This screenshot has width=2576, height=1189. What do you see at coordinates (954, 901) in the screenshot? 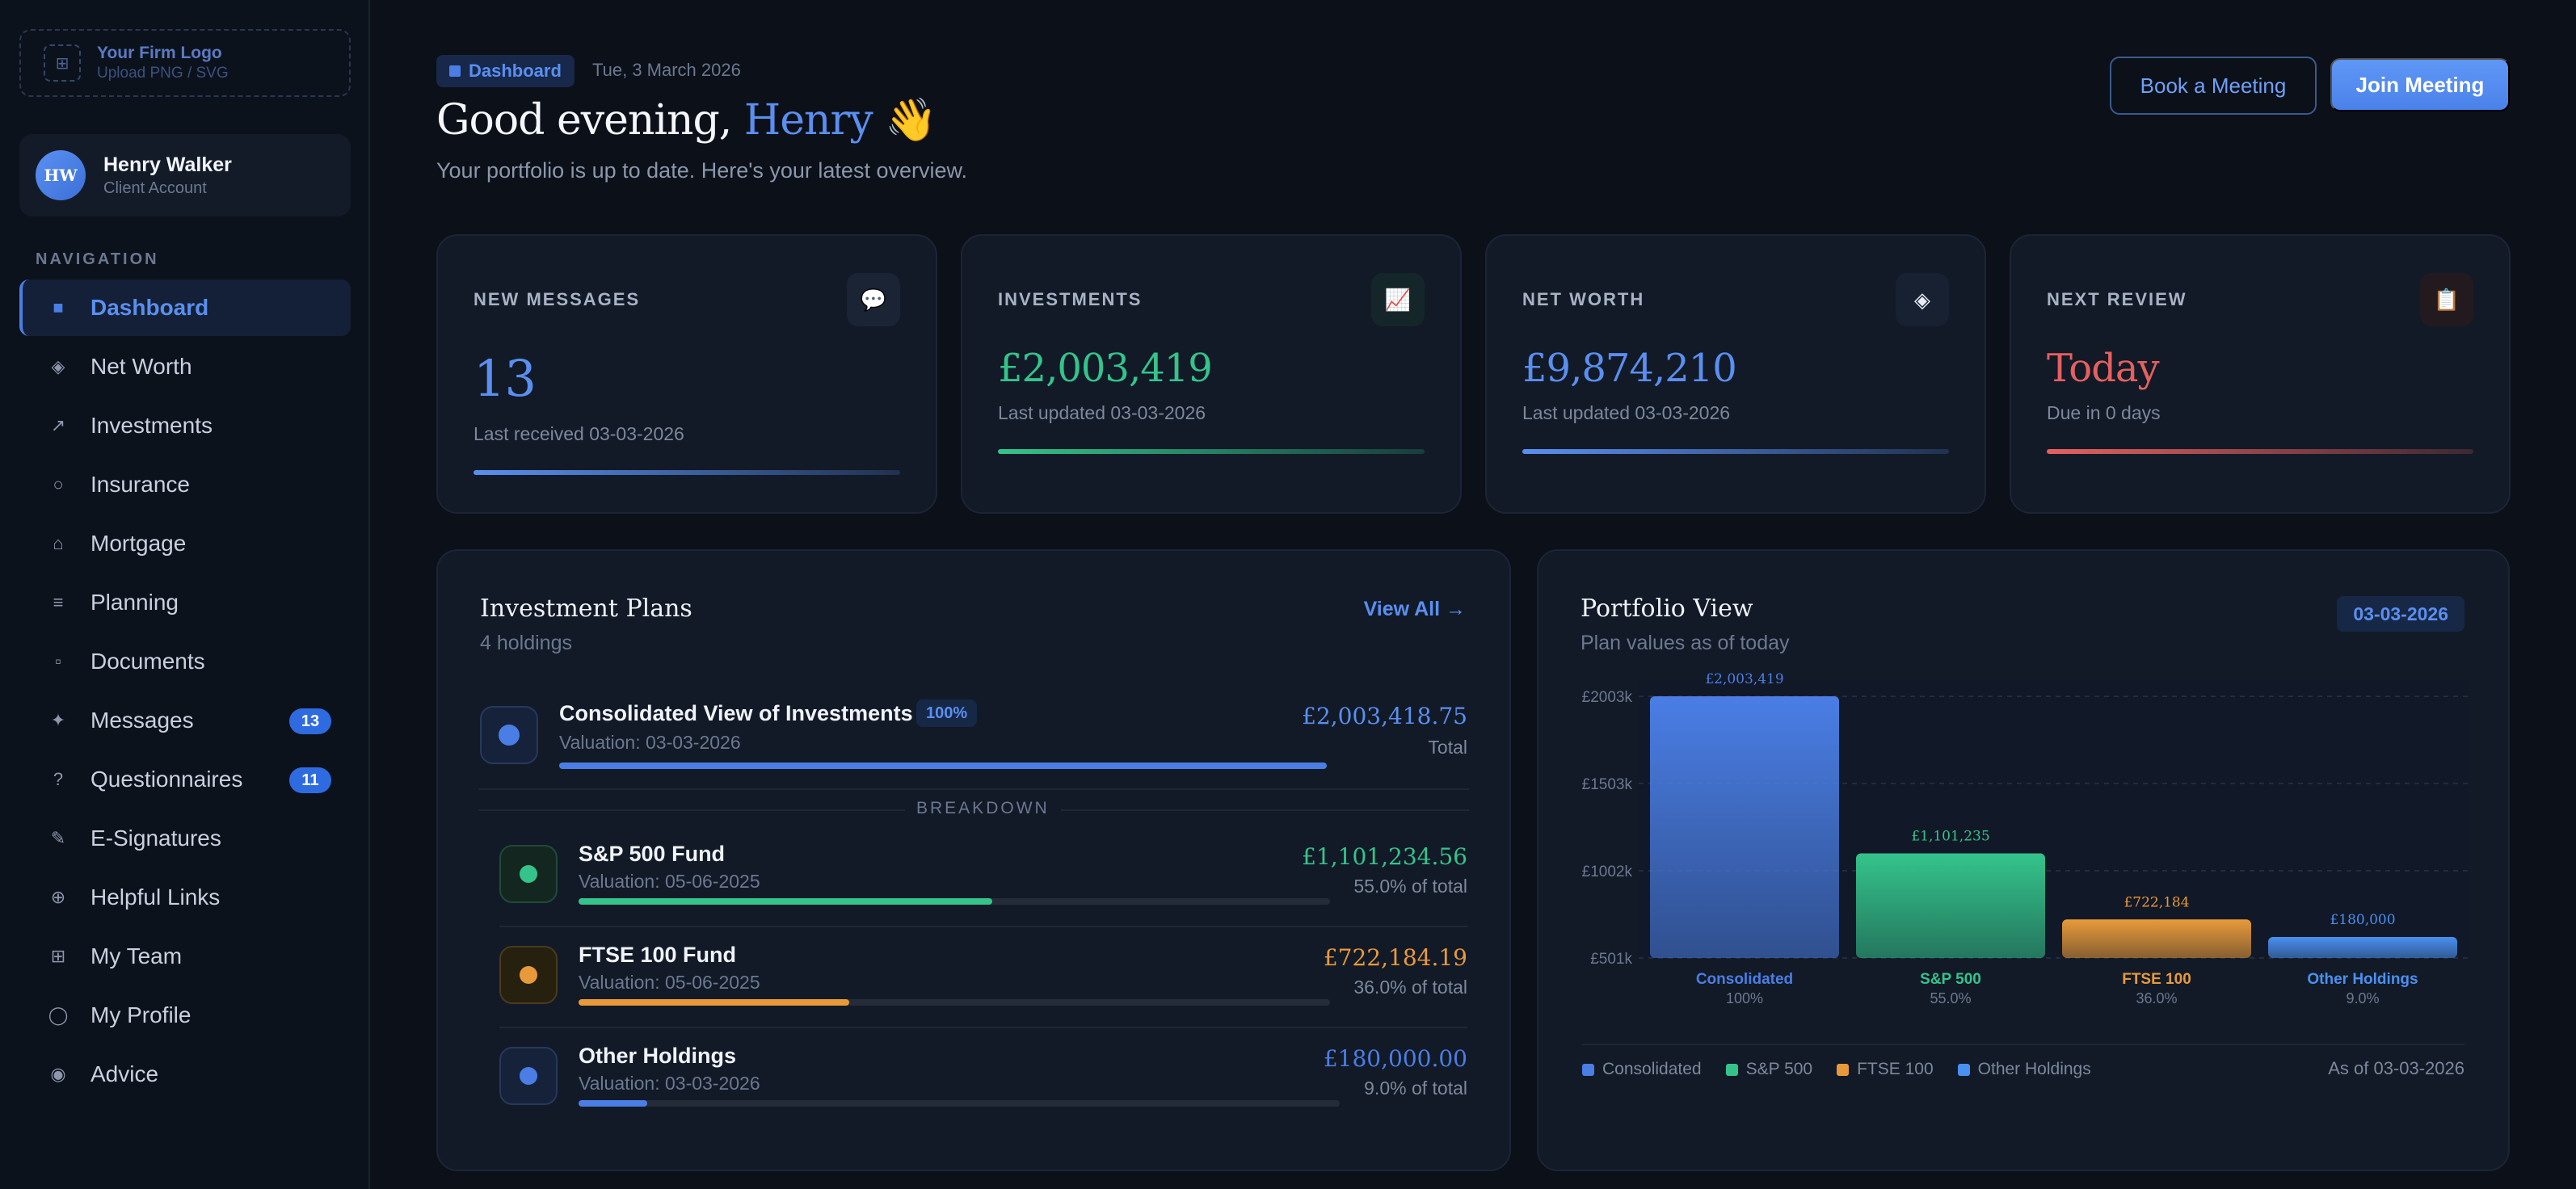
I see `holding-progress` at bounding box center [954, 901].